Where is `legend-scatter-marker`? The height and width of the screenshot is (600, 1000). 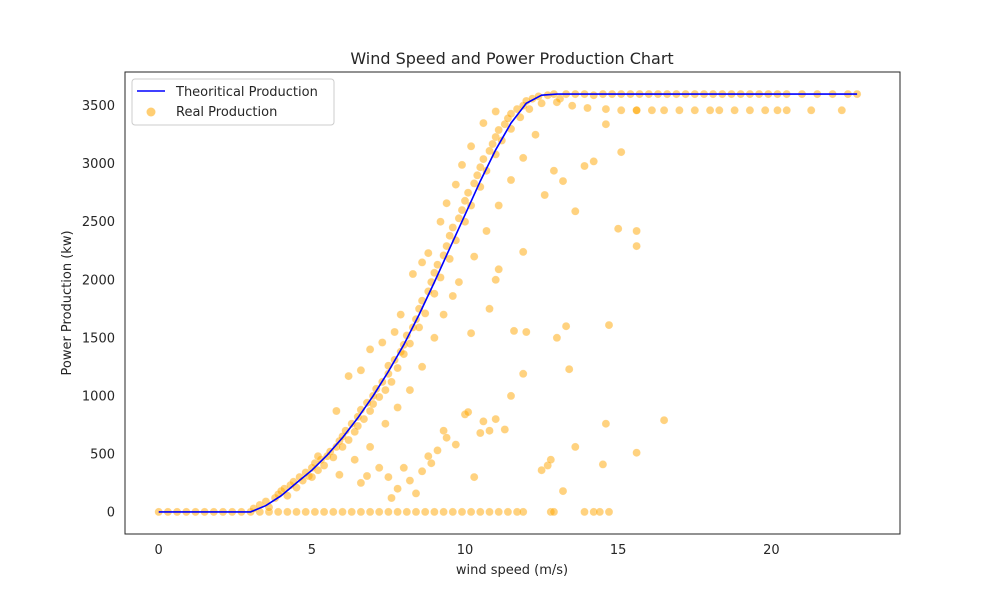
legend-scatter-marker is located at coordinates (151, 112).